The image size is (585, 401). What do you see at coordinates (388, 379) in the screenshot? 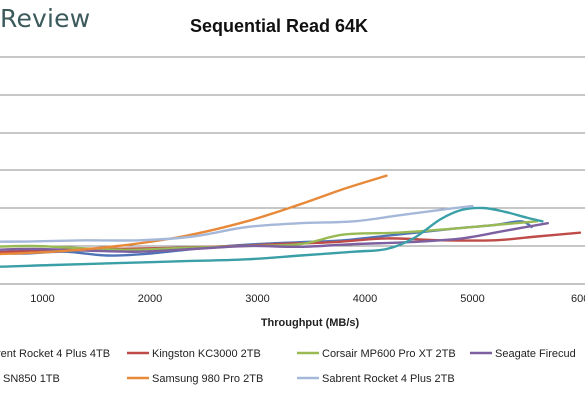
I see `legend-label: Sabrent Rocket 4 Plus 2TB` at bounding box center [388, 379].